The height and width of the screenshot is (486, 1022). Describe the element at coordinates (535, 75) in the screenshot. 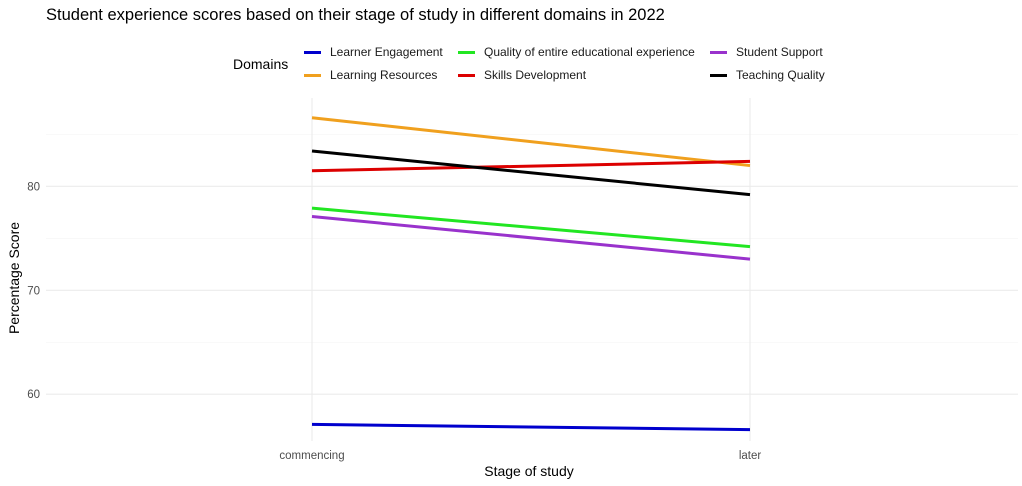

I see `legend-label: Skills Development` at that location.